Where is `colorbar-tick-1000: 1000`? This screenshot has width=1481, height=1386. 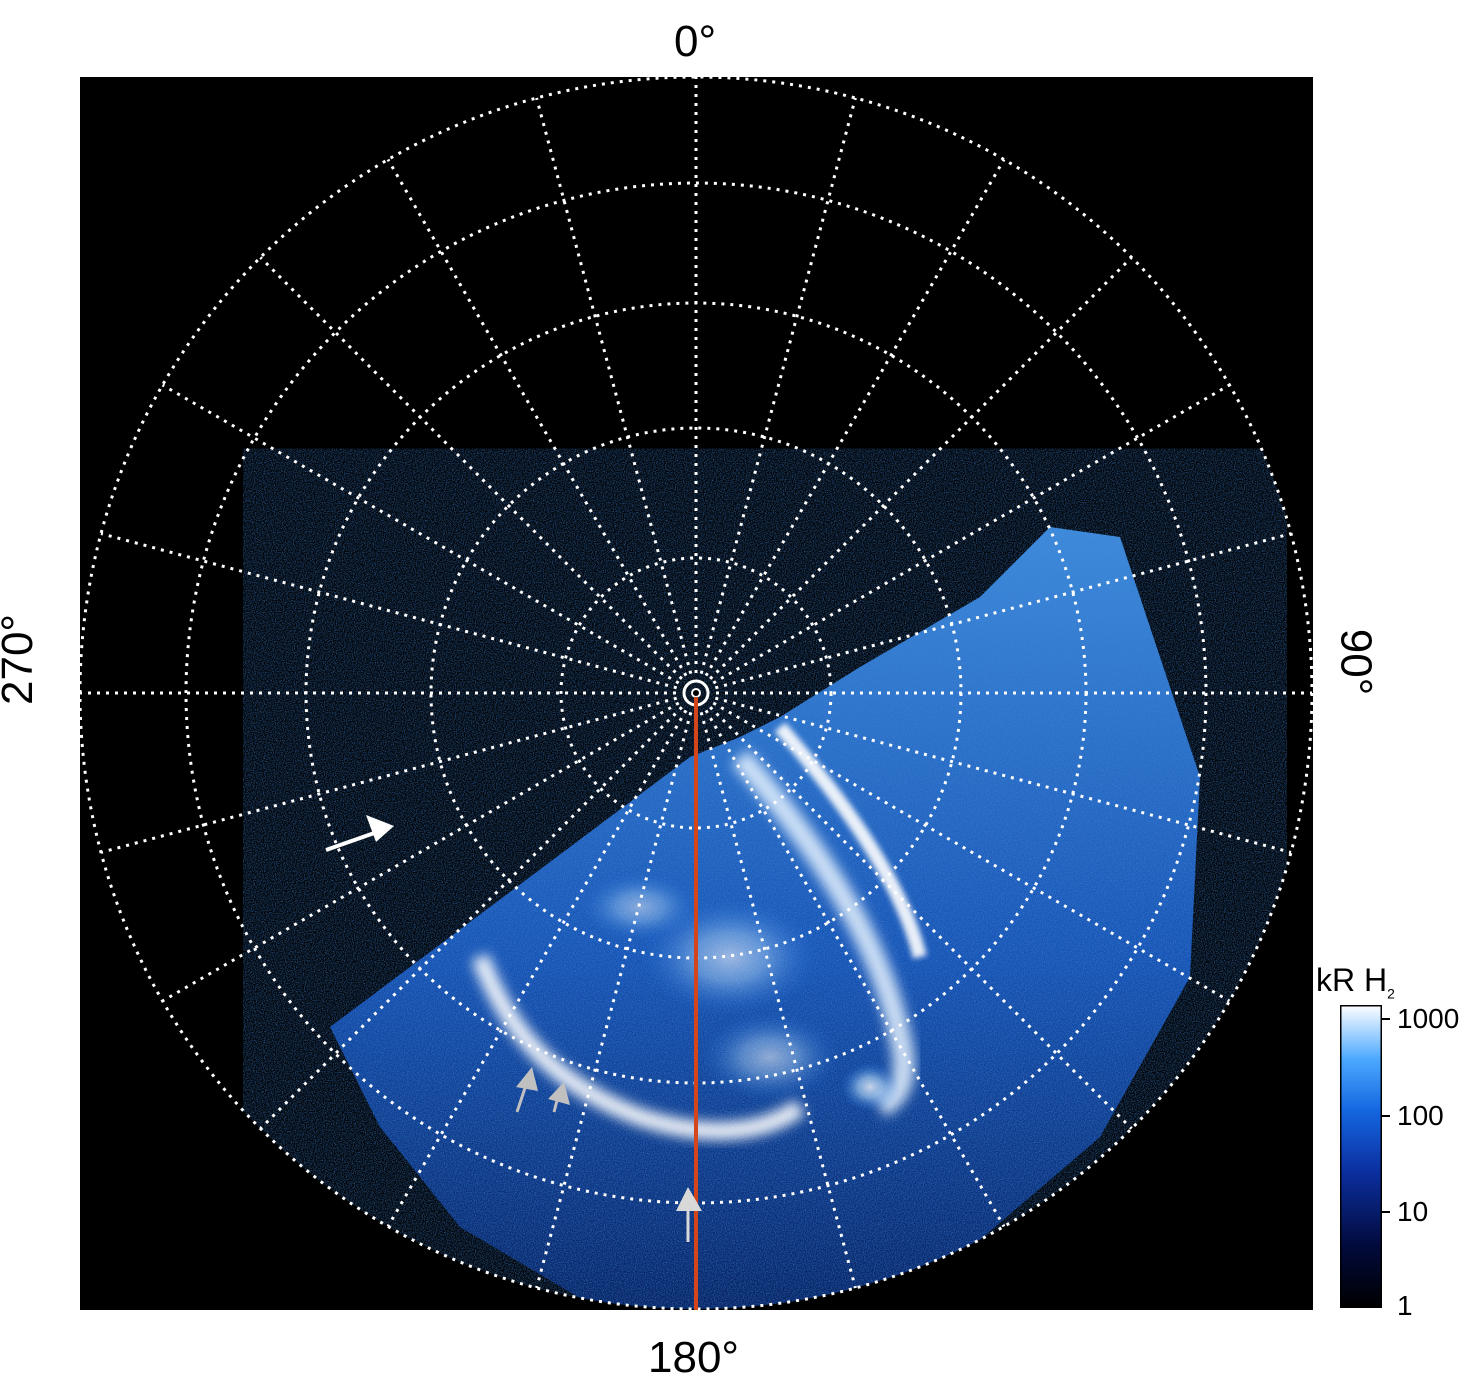 colorbar-tick-1000: 1000 is located at coordinates (1428, 1018).